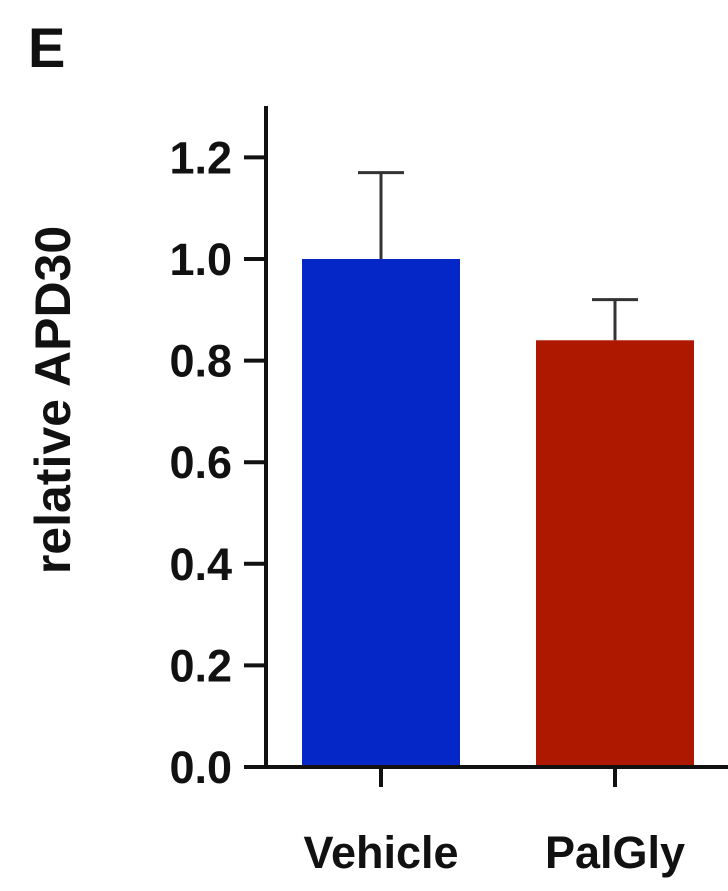 This screenshot has width=728, height=891. What do you see at coordinates (46, 47) in the screenshot?
I see `panel-label: E` at bounding box center [46, 47].